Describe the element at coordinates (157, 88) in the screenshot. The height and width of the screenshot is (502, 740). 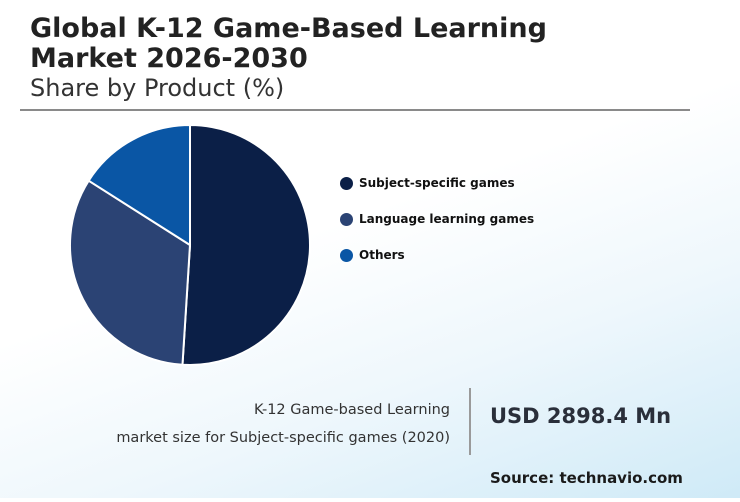
I see `chart-subtitle: Share by Product (%)` at that location.